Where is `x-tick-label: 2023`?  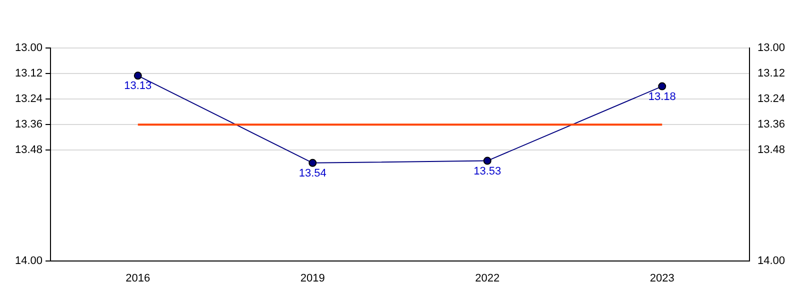
x-tick-label: 2023 is located at coordinates (662, 278).